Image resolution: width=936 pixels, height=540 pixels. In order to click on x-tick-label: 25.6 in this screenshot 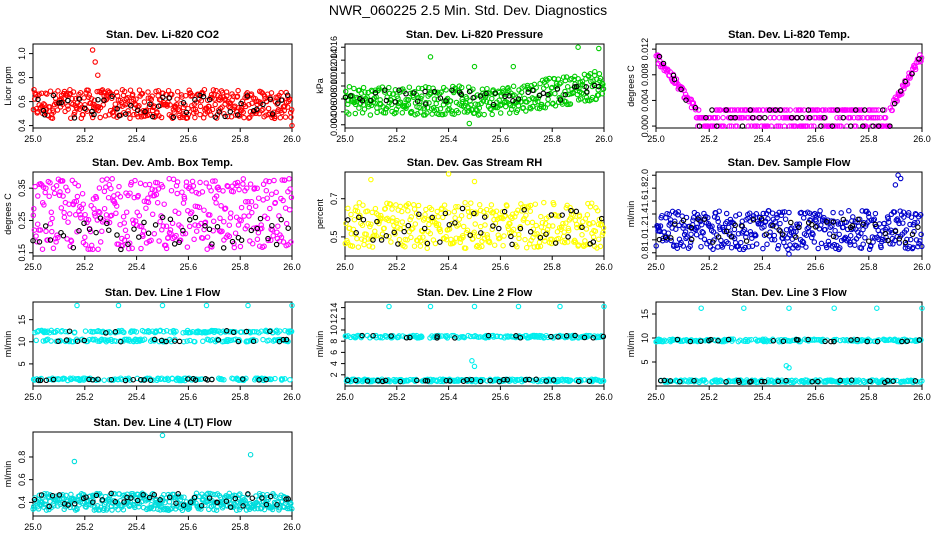, I will do `click(501, 267)`.